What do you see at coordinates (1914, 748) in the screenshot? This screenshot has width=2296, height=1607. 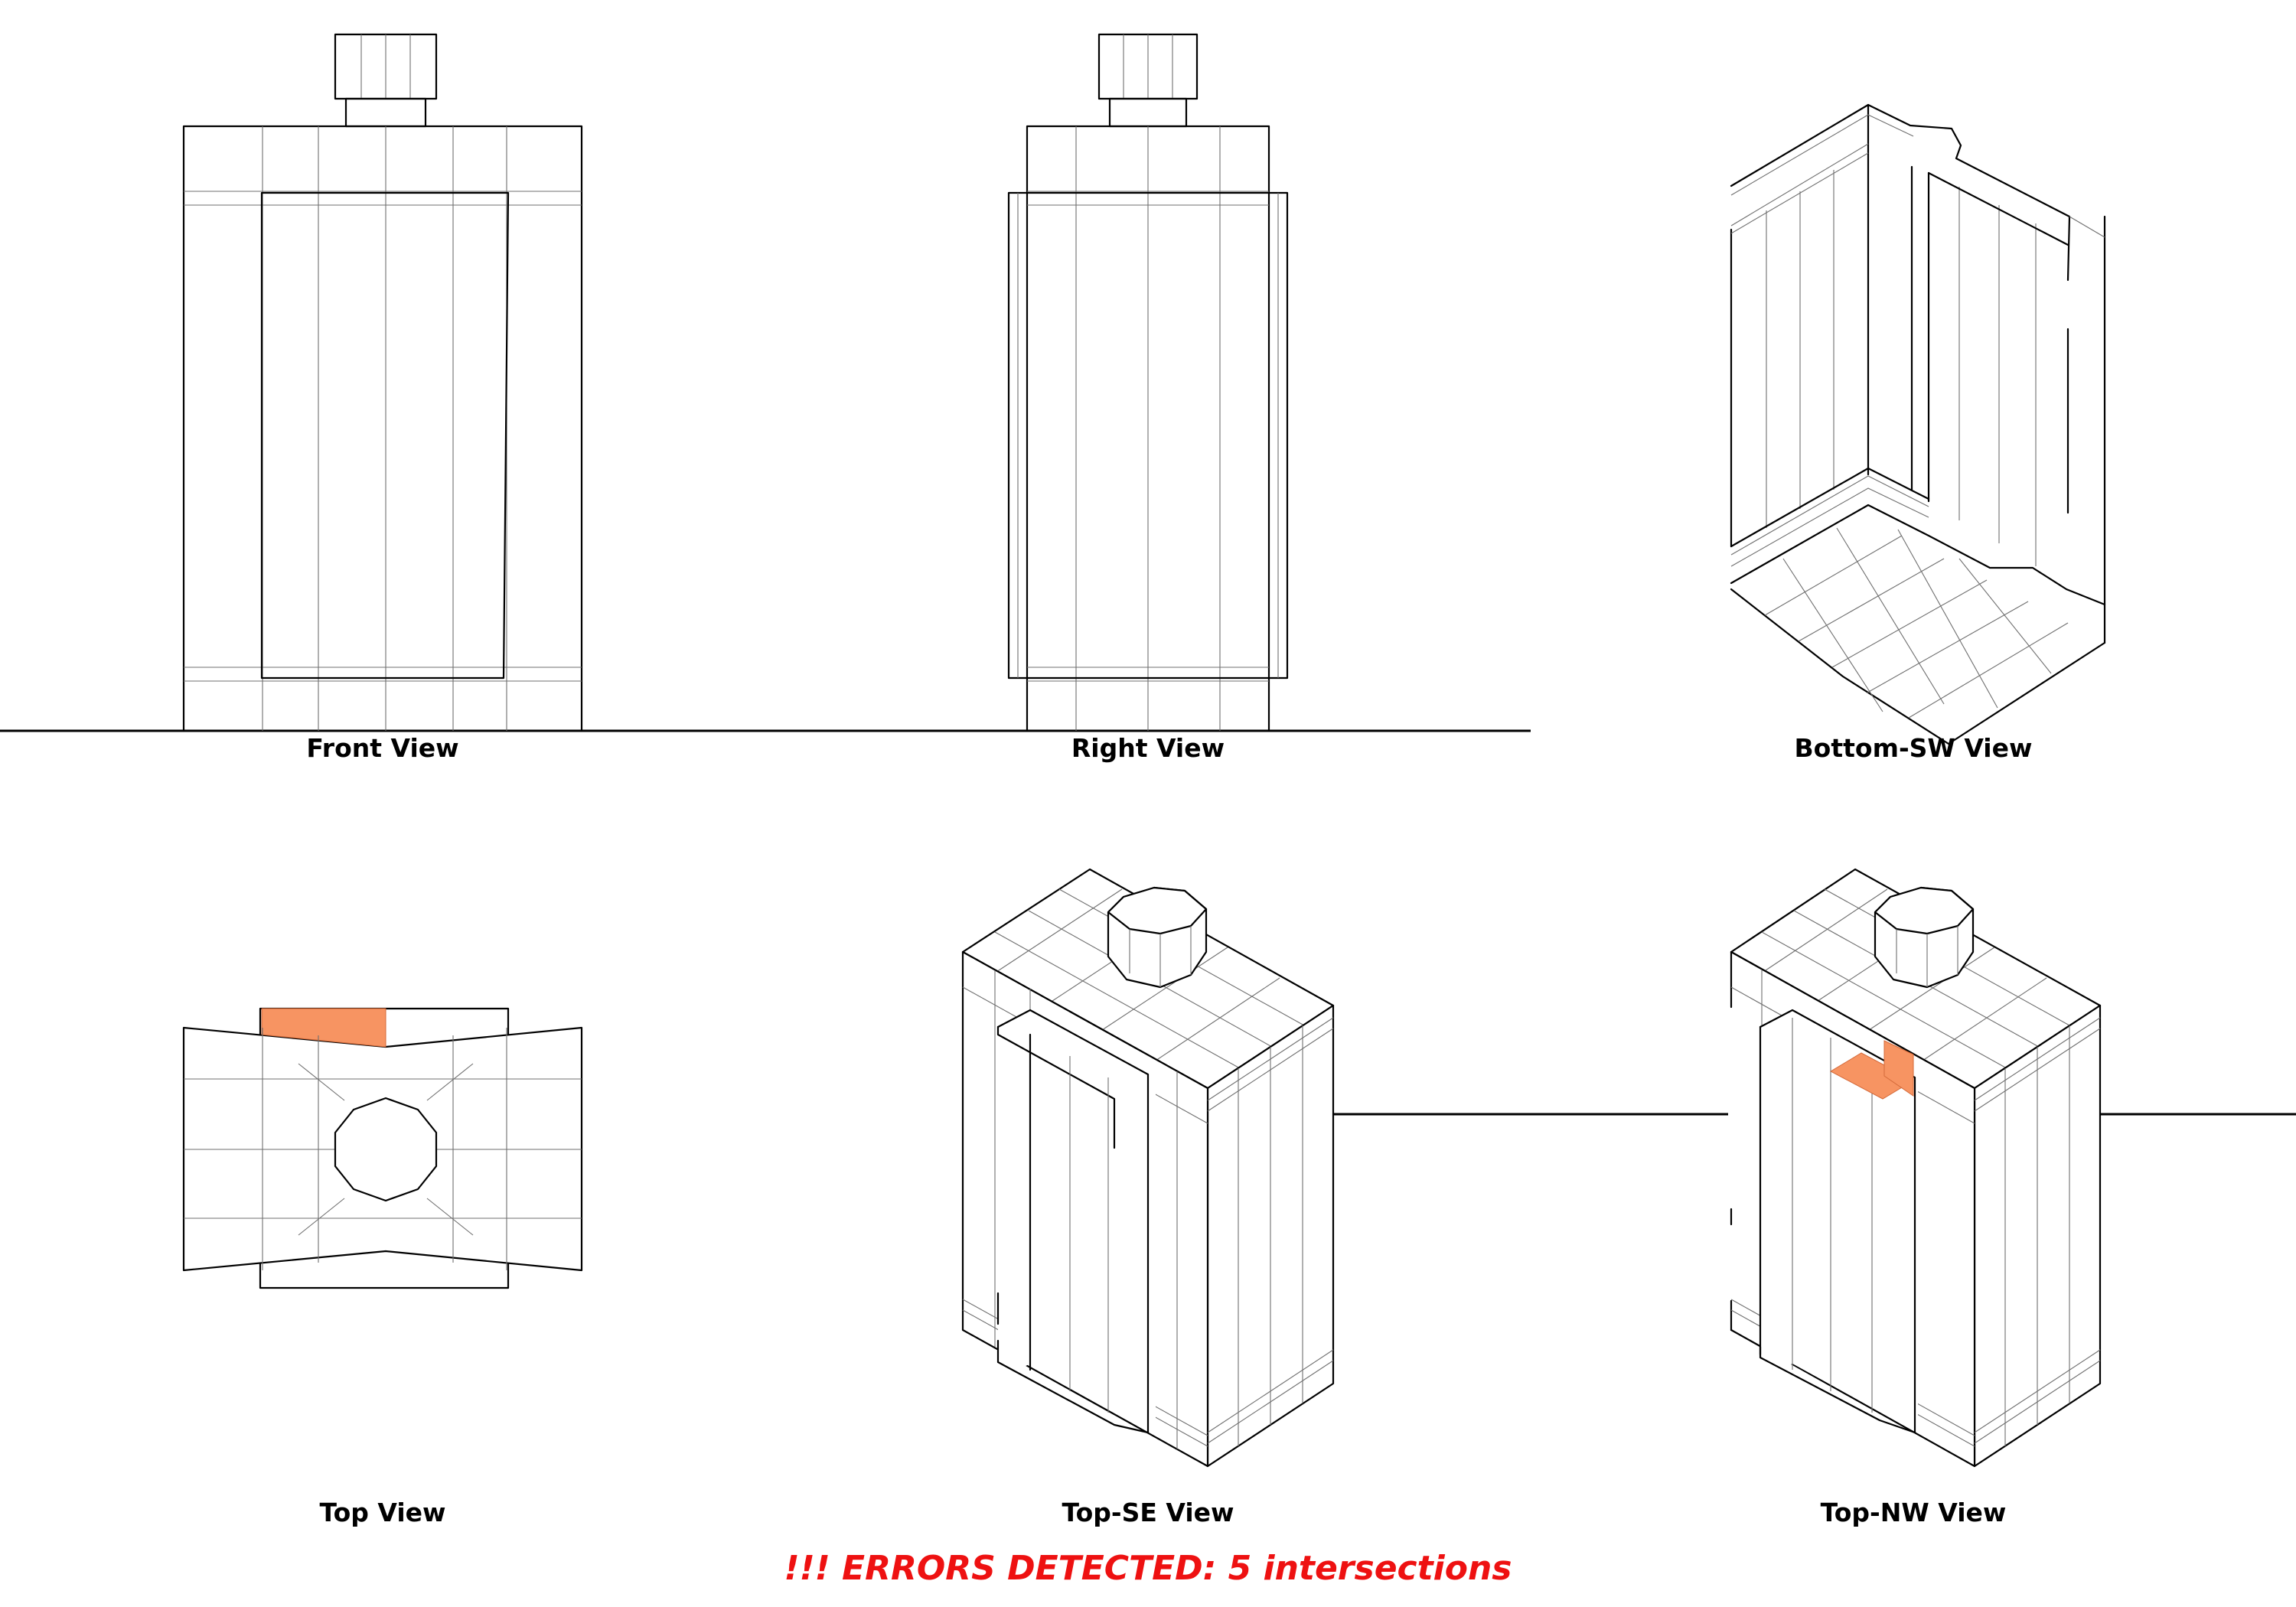 I see `bottom-sw-view-label: Bottom-SW View` at bounding box center [1914, 748].